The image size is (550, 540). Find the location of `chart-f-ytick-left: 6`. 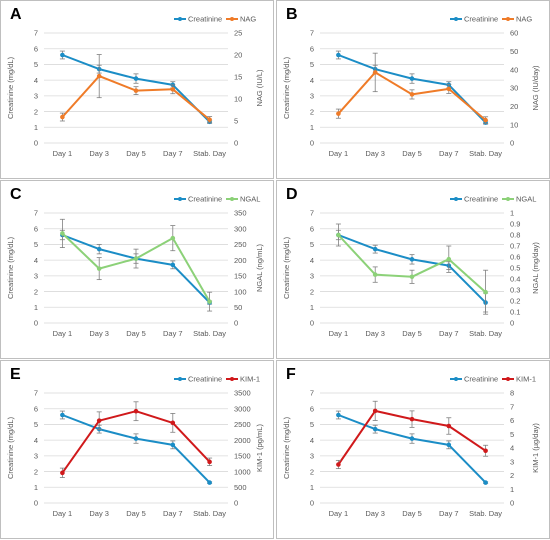

chart-f-ytick-left: 6 is located at coordinates (312, 408).